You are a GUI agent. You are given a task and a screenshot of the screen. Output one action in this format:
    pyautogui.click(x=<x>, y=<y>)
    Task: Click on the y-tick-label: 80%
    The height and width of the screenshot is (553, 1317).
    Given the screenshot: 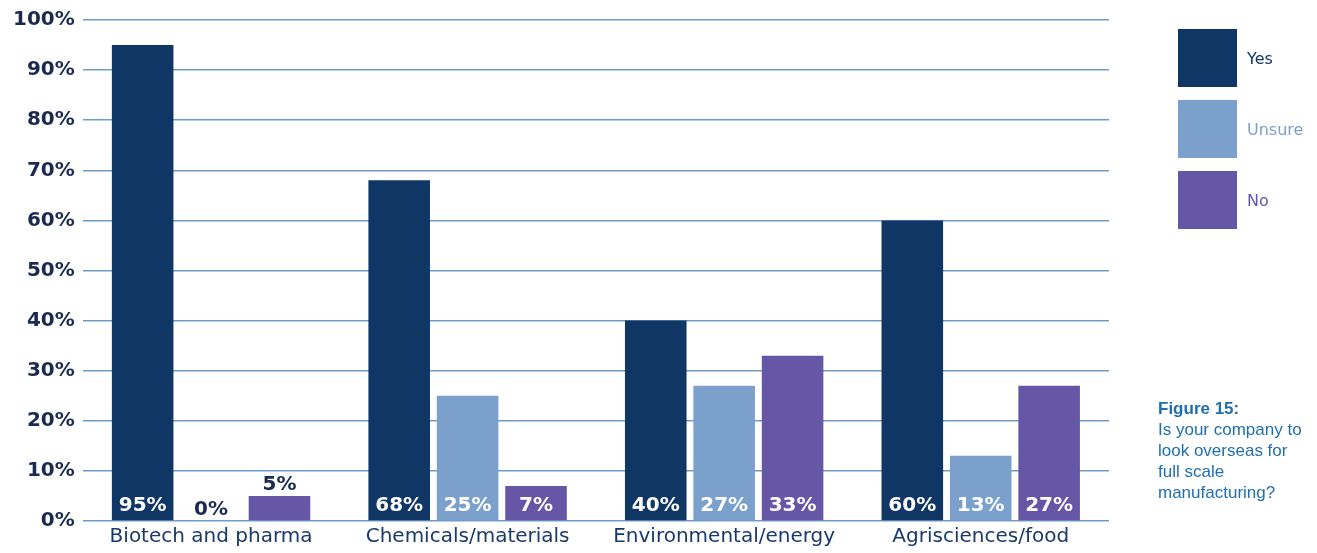 What is the action you would take?
    pyautogui.click(x=50, y=118)
    